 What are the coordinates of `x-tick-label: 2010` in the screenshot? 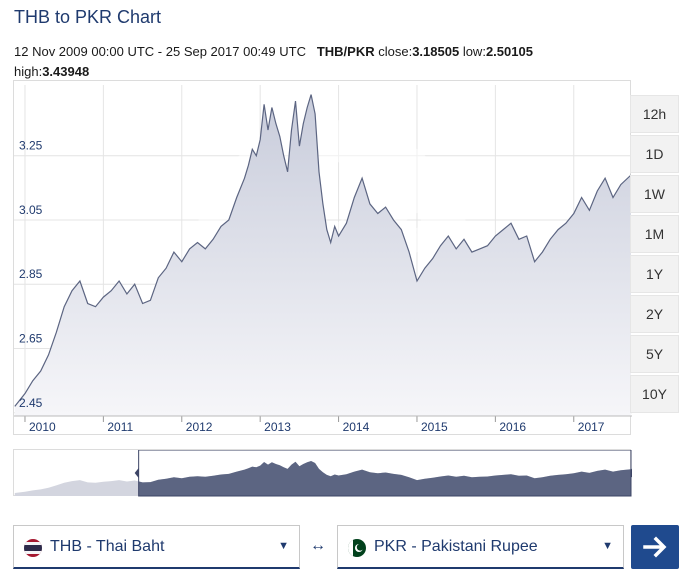 It's located at (42, 427).